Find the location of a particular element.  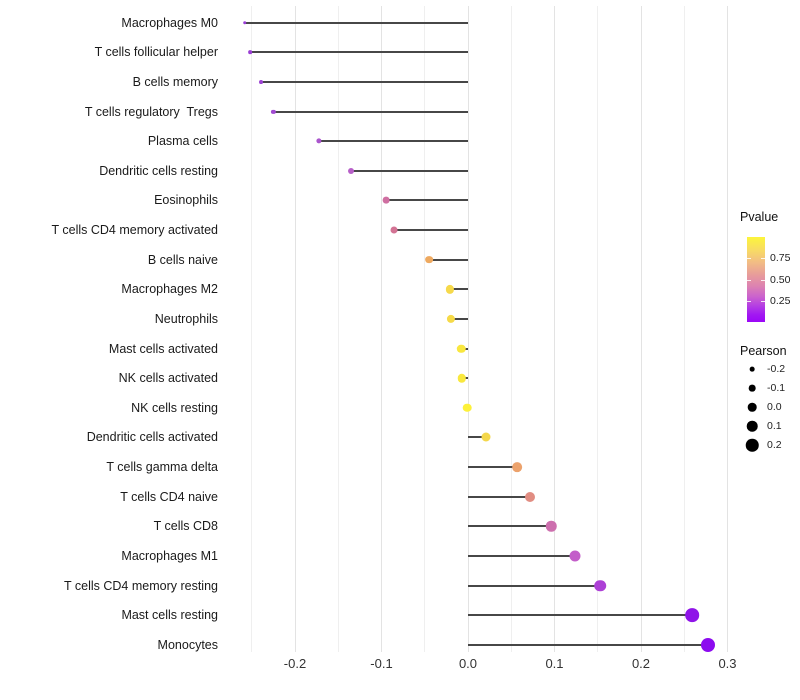

pearson-legend-label: -0.2 is located at coordinates (776, 369).